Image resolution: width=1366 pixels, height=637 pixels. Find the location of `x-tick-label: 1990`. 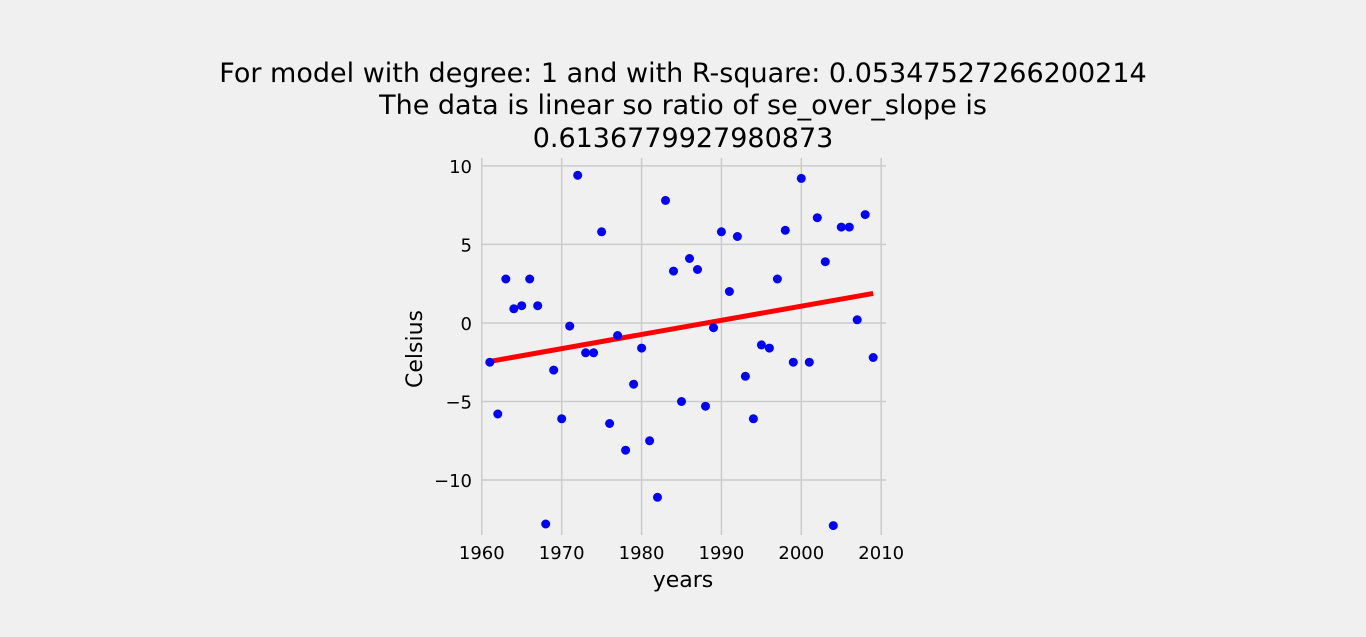

x-tick-label: 1990 is located at coordinates (722, 553).